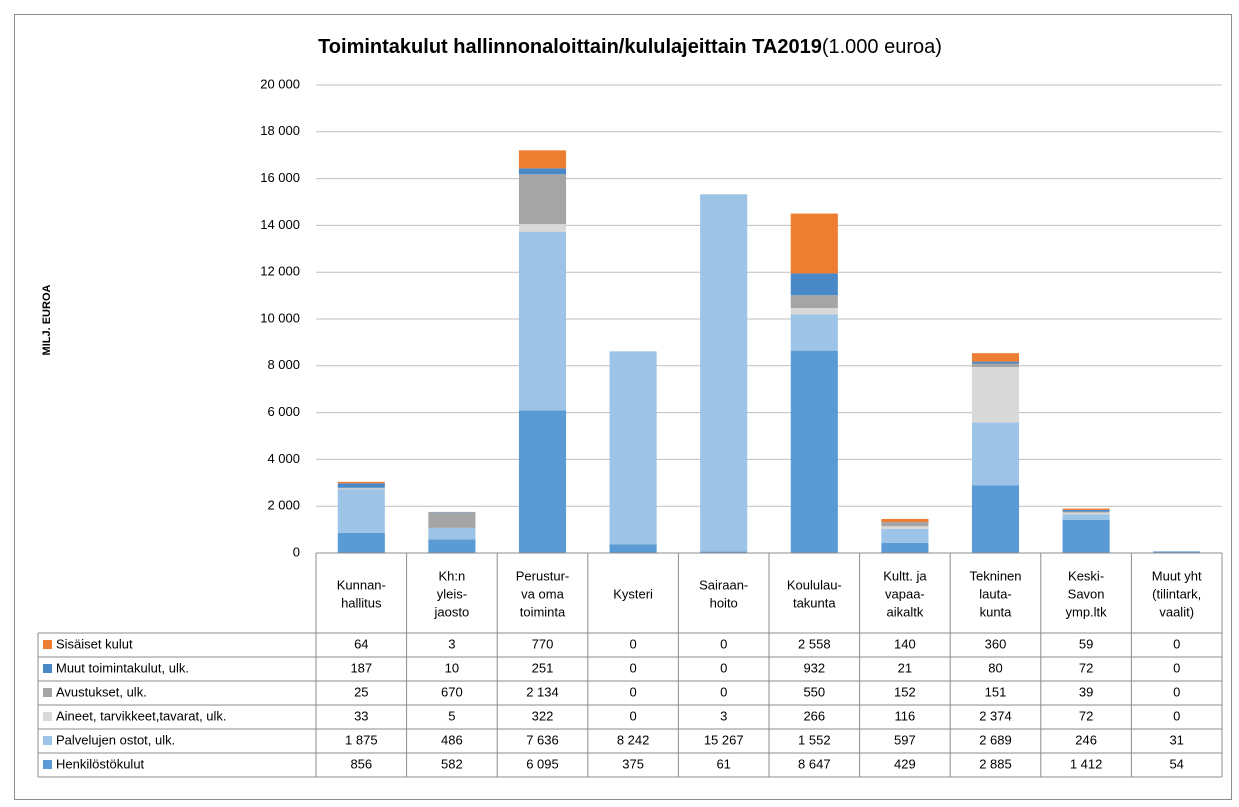 The width and height of the screenshot is (1239, 807). I want to click on y-tick-label: 10 000, so click(280, 317).